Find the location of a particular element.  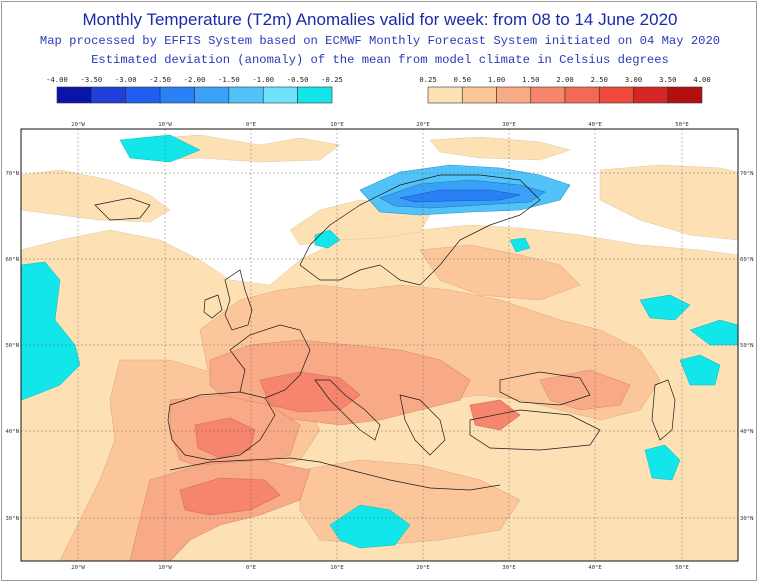

left-latitude-labels: 70°N 60°N 50°N 40°N 30°N is located at coordinates (12, 346).